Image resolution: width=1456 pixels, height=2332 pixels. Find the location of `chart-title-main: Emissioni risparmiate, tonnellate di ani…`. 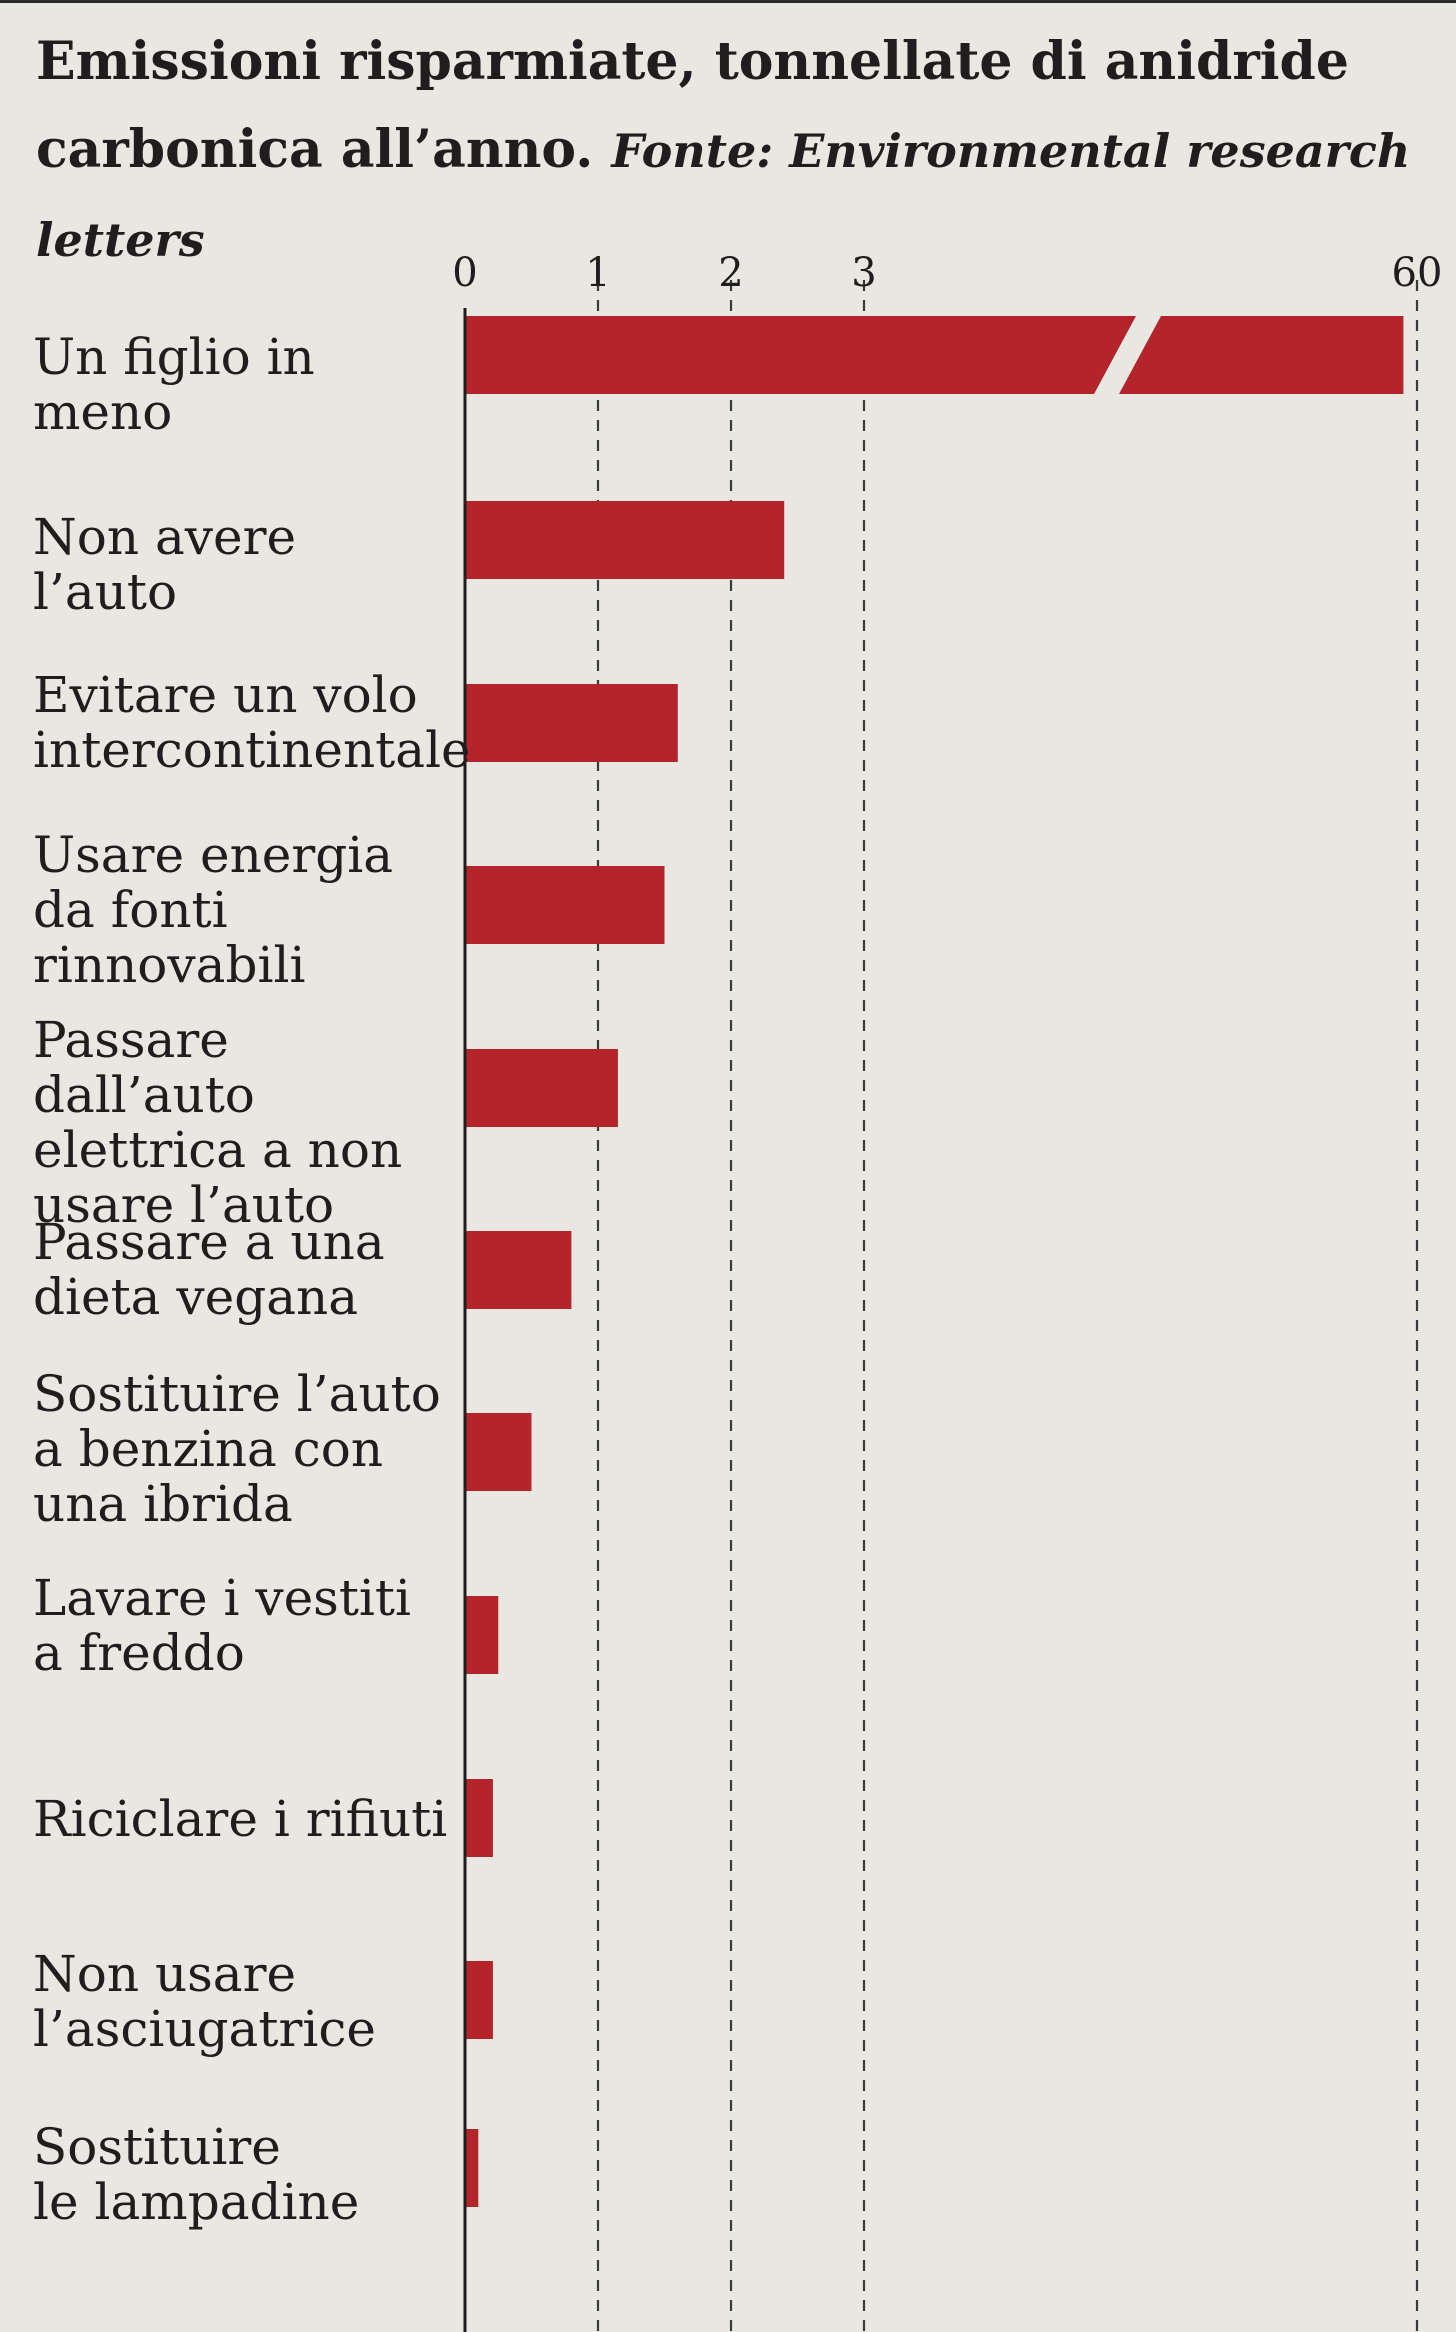

chart-title-main: Emissioni risparmiate, tonnellate di ani… is located at coordinates (692, 105).